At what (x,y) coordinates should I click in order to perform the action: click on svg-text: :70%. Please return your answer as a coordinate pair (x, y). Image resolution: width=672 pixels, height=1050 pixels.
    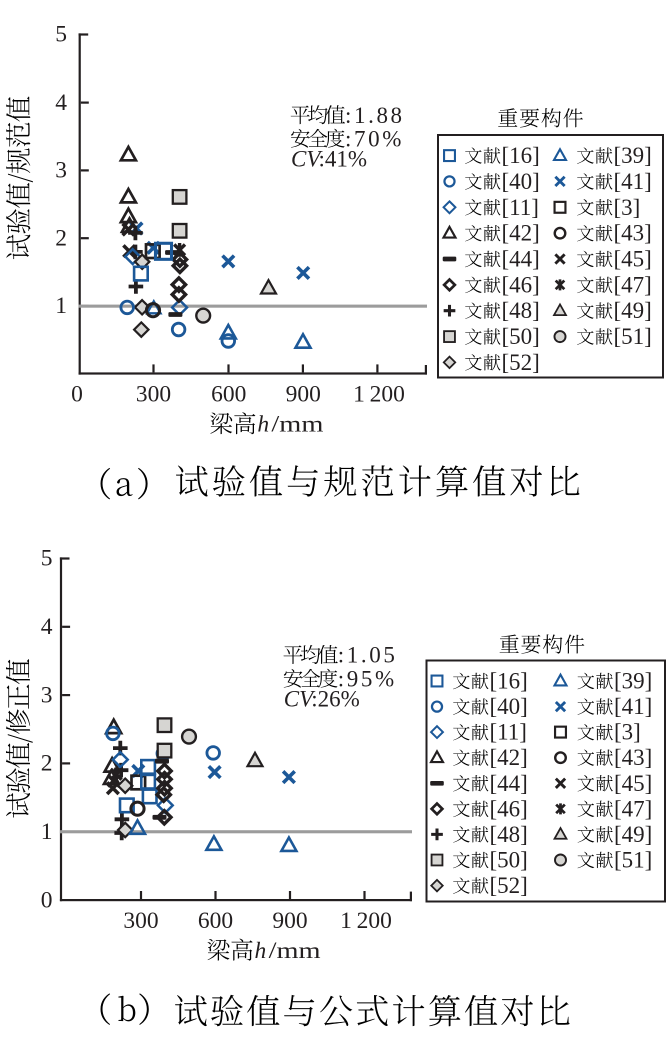
    Looking at the image, I should click on (374, 138).